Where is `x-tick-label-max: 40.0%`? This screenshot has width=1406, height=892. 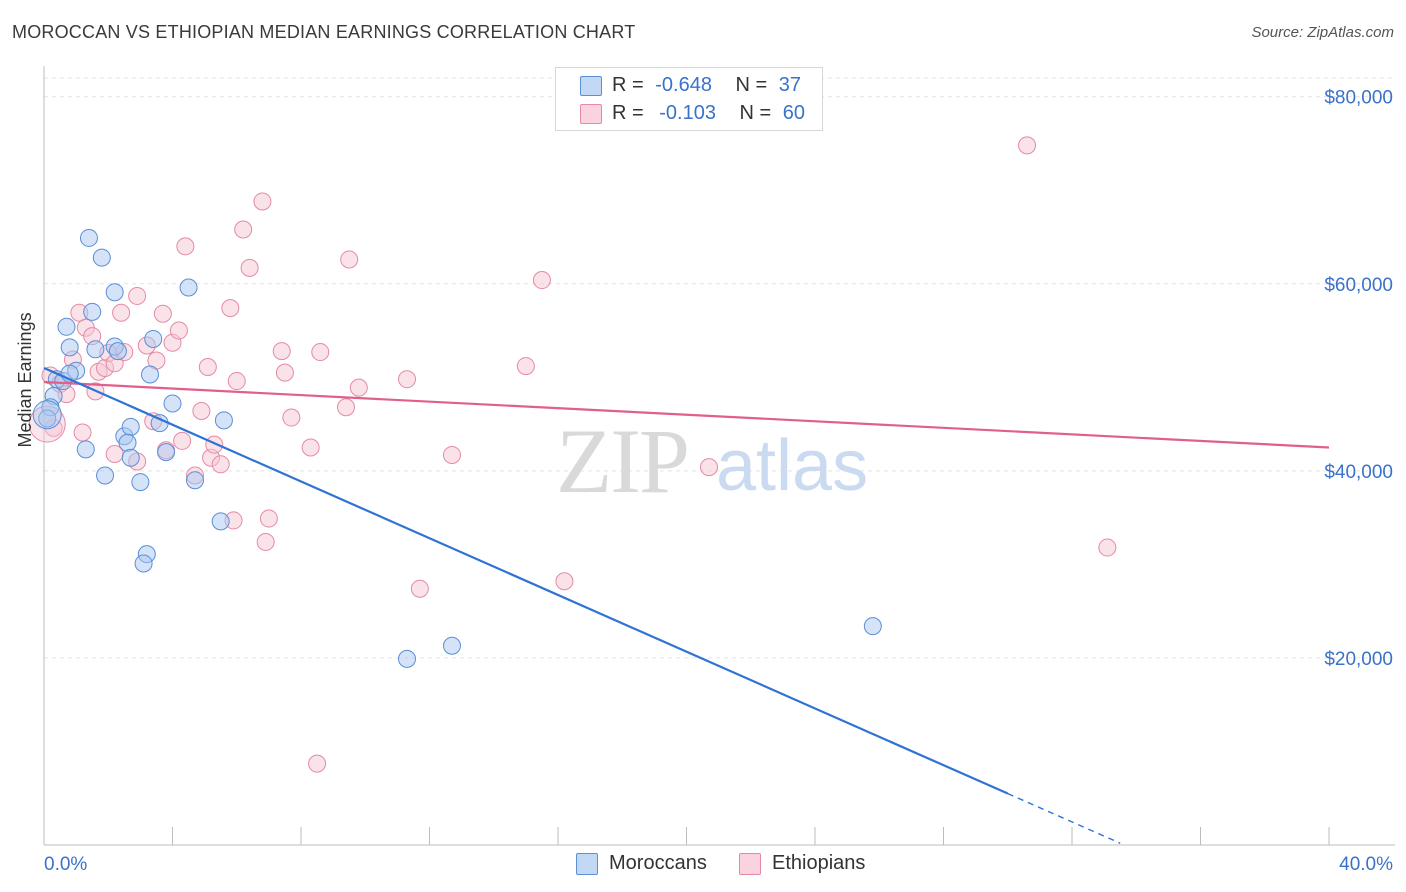
x-tick-label-max: 40.0% is located at coordinates (1366, 864).